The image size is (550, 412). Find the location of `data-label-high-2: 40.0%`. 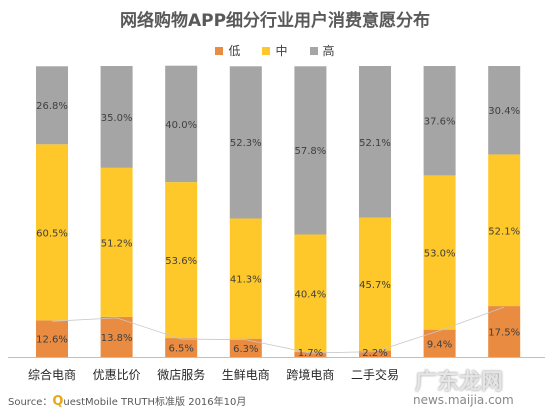

data-label-high-2: 40.0% is located at coordinates (181, 125).